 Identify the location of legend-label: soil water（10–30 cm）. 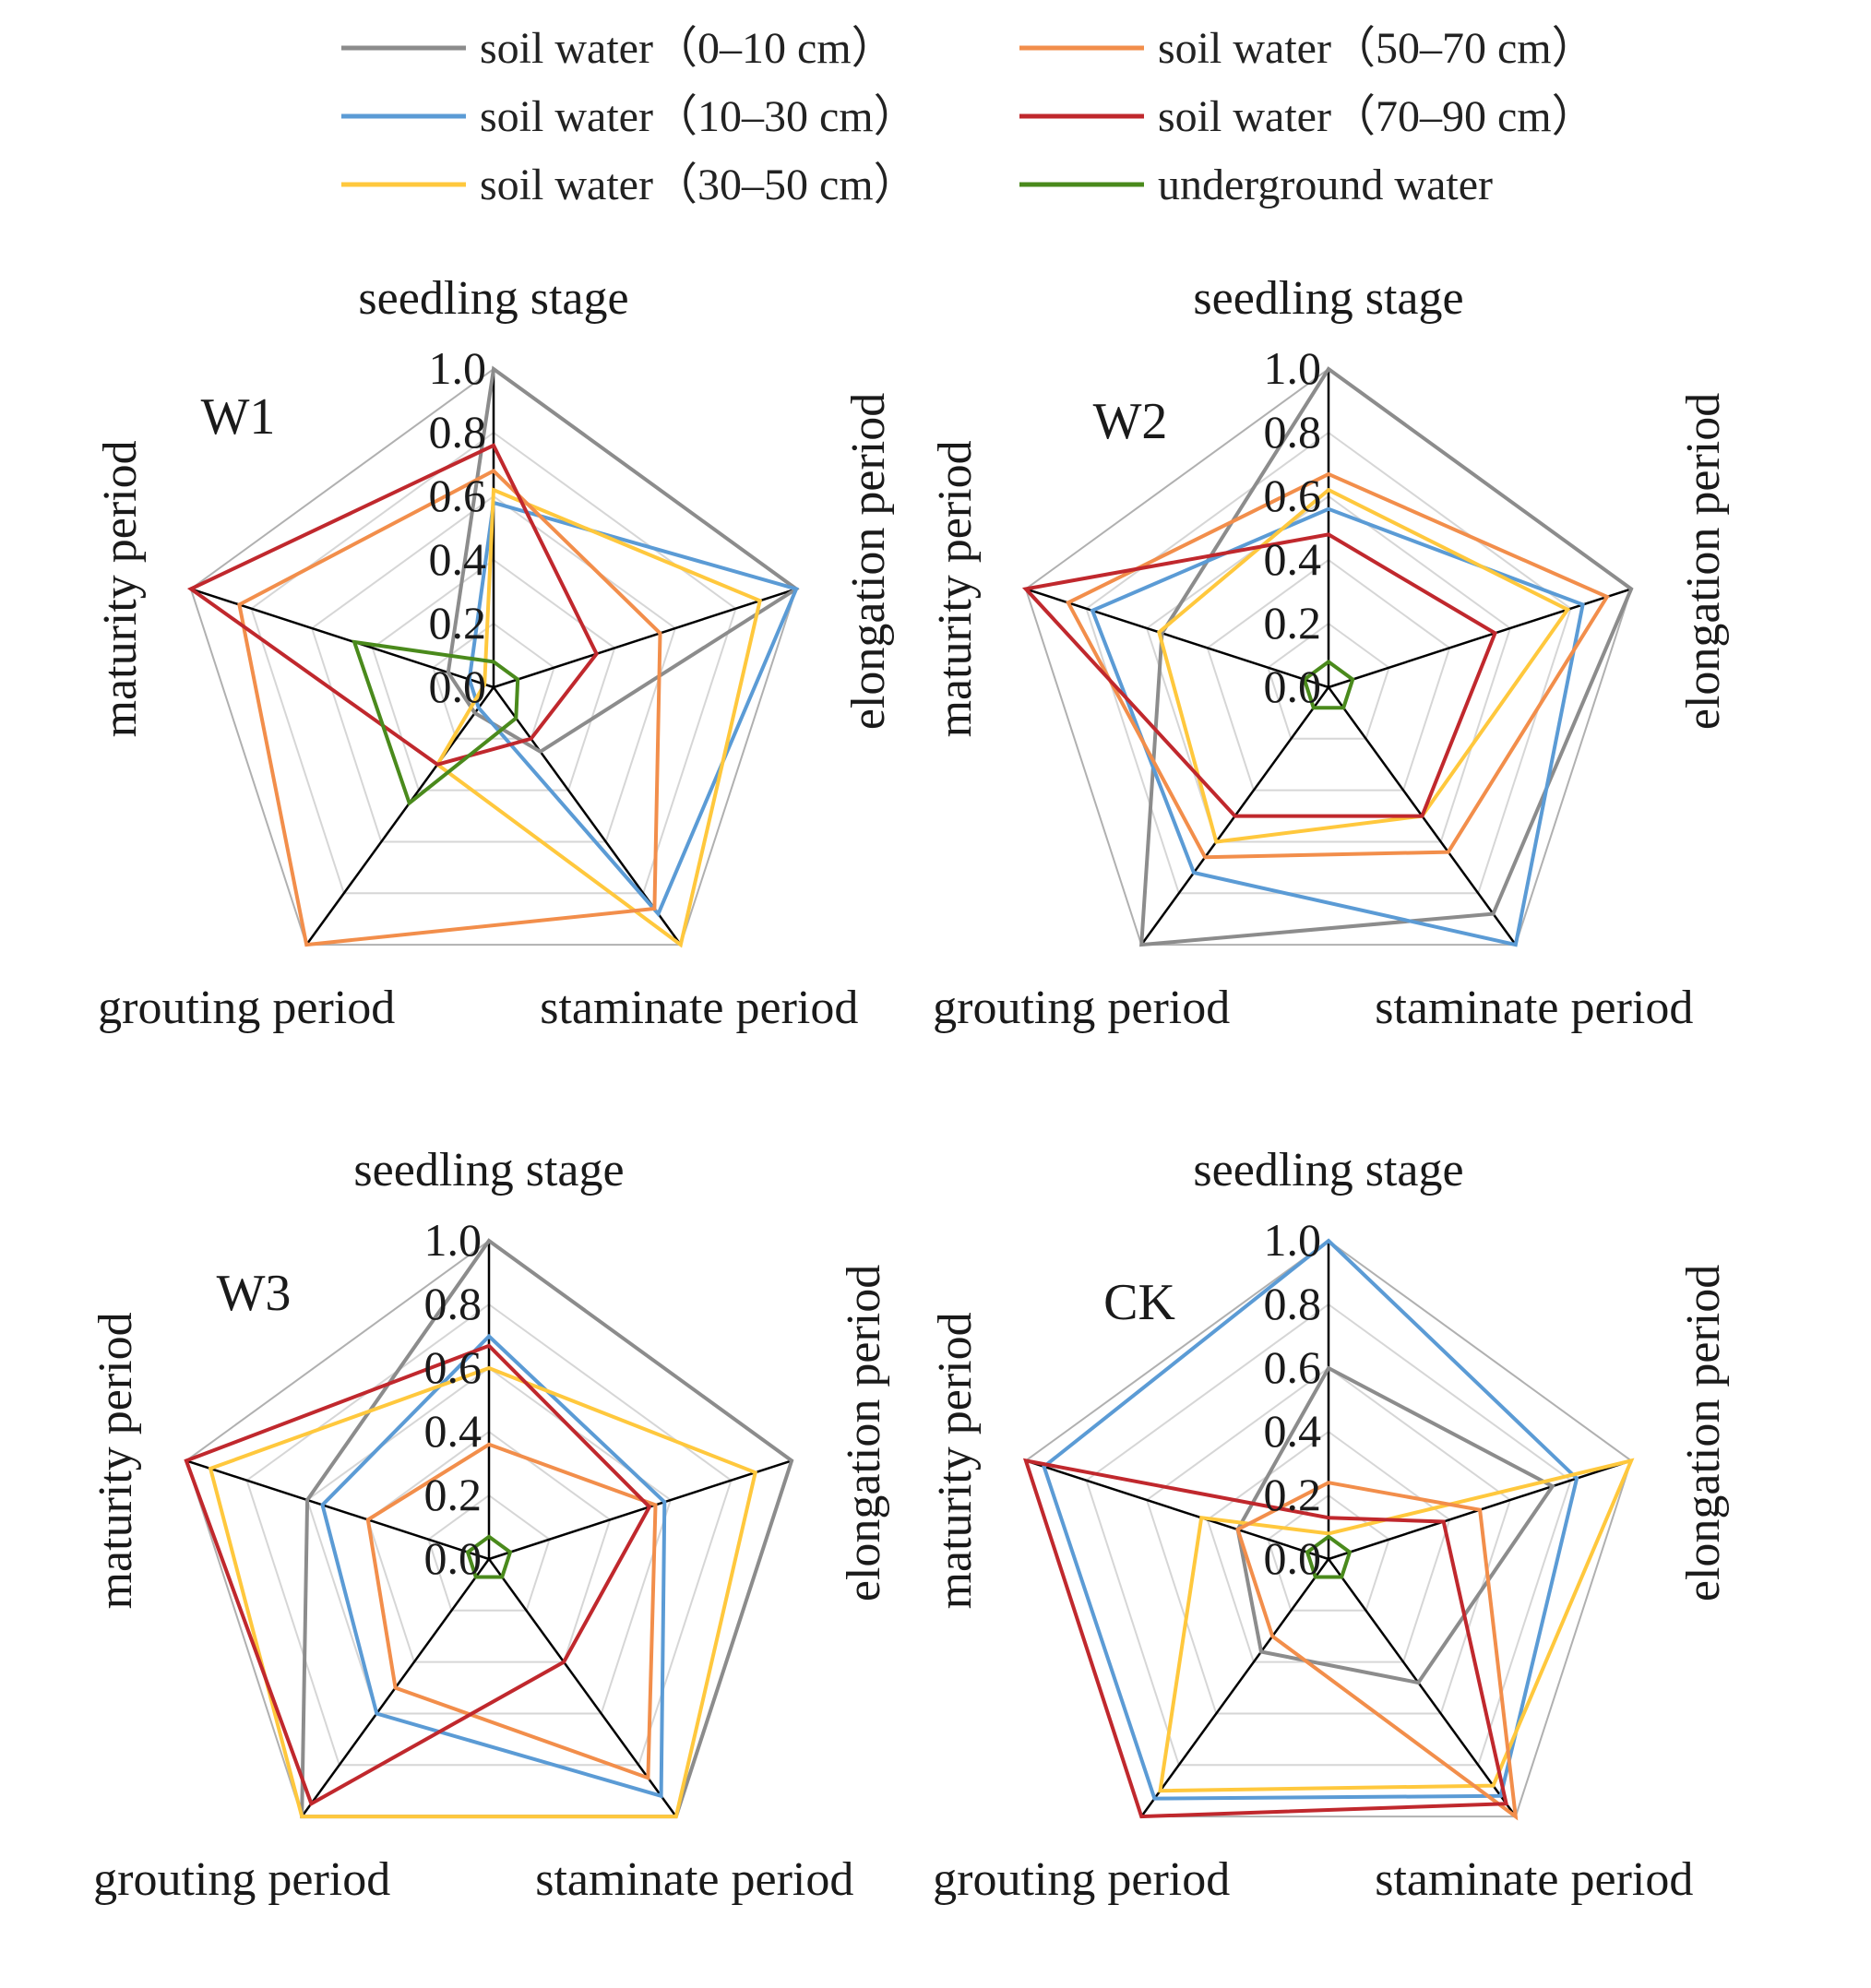
(699, 116).